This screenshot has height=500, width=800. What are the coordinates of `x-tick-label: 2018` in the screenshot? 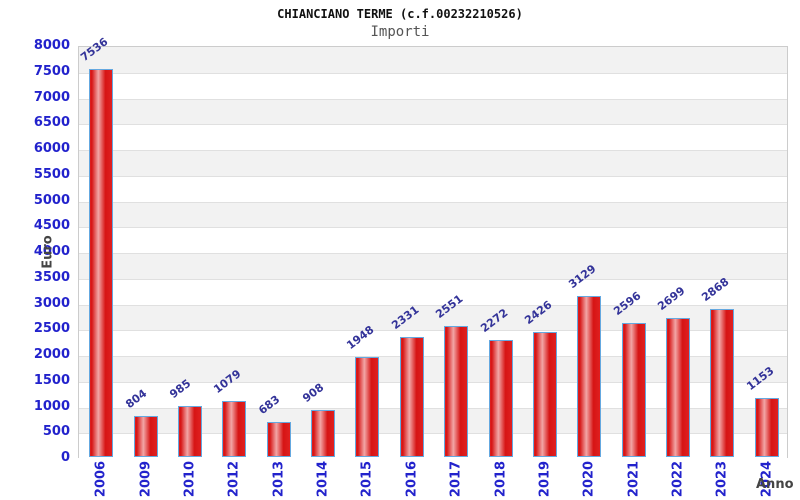 It's located at (501, 479).